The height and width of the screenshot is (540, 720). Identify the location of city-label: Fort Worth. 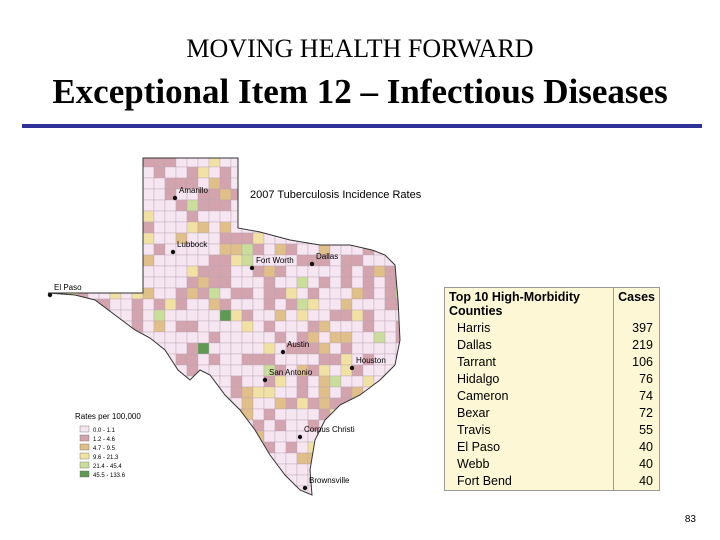
(275, 260).